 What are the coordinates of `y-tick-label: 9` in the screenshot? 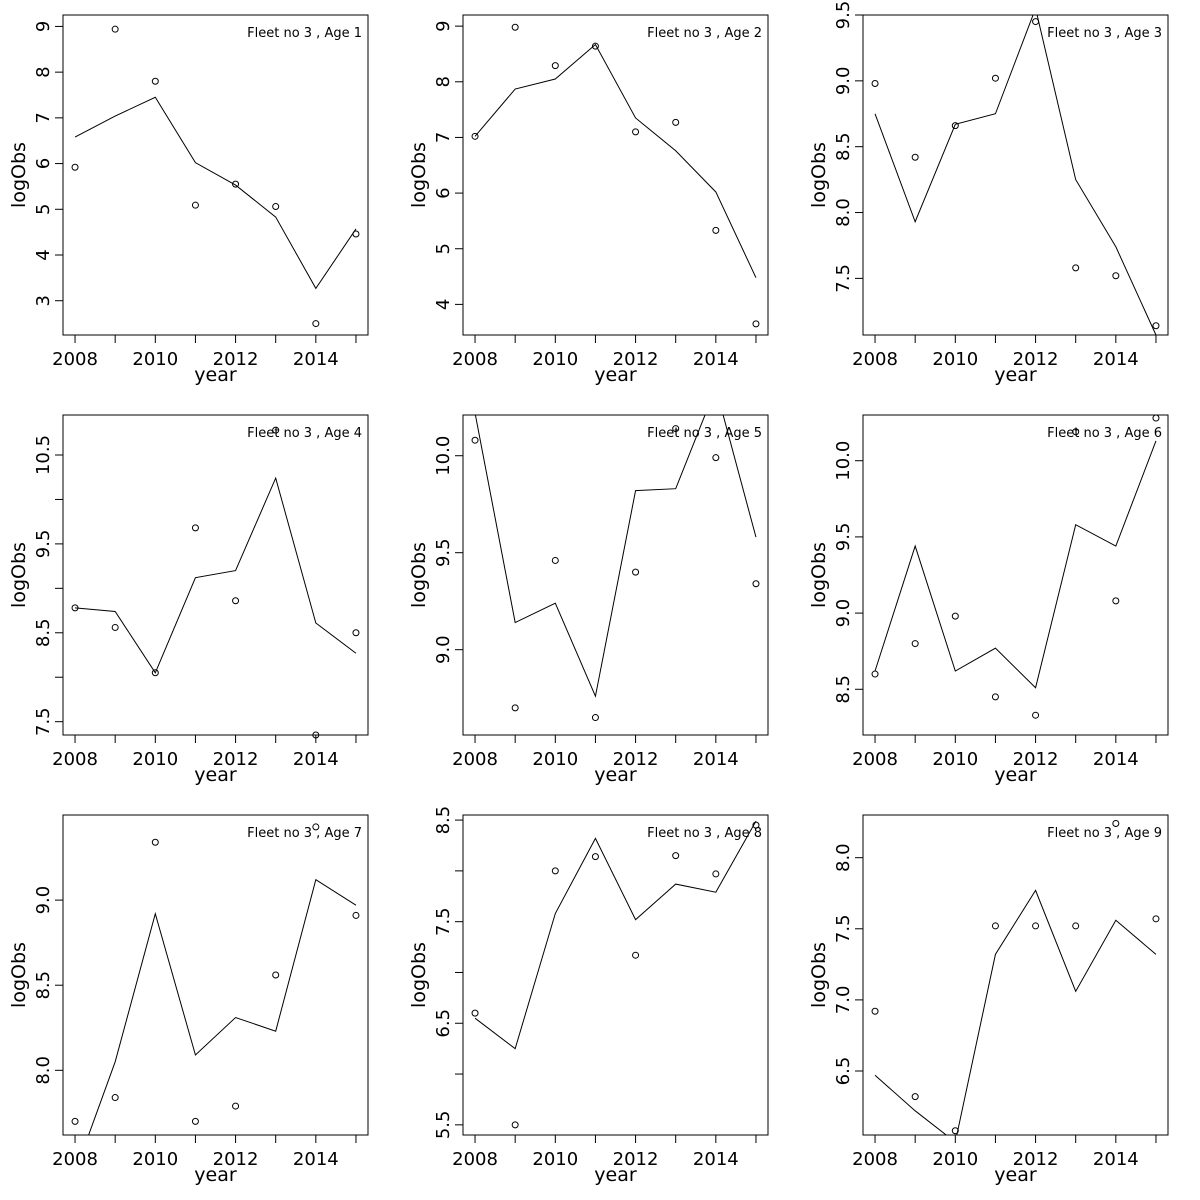 It's located at (43, 26).